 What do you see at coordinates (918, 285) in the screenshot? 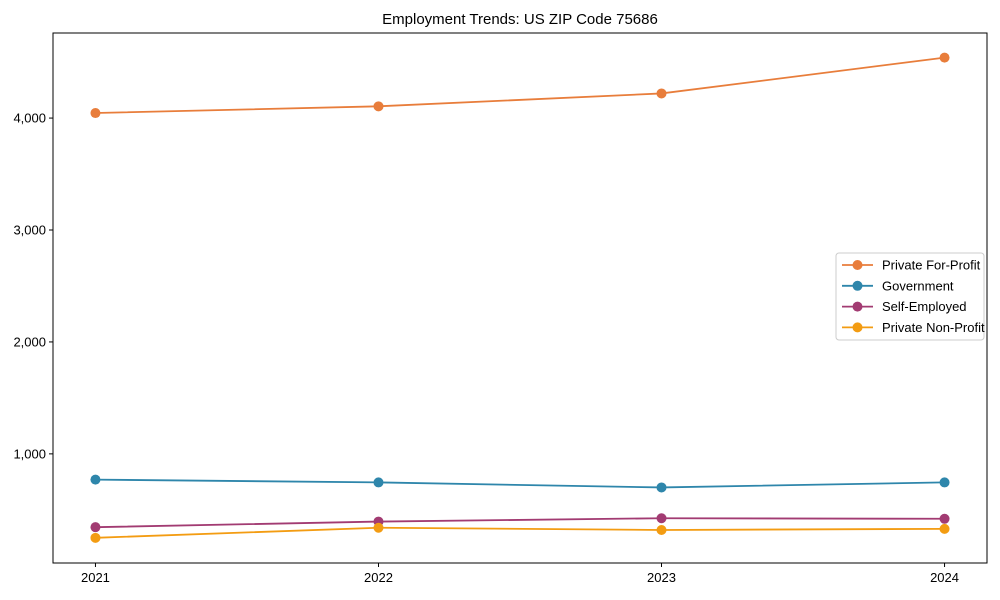
I see `legend-label: Government` at bounding box center [918, 285].